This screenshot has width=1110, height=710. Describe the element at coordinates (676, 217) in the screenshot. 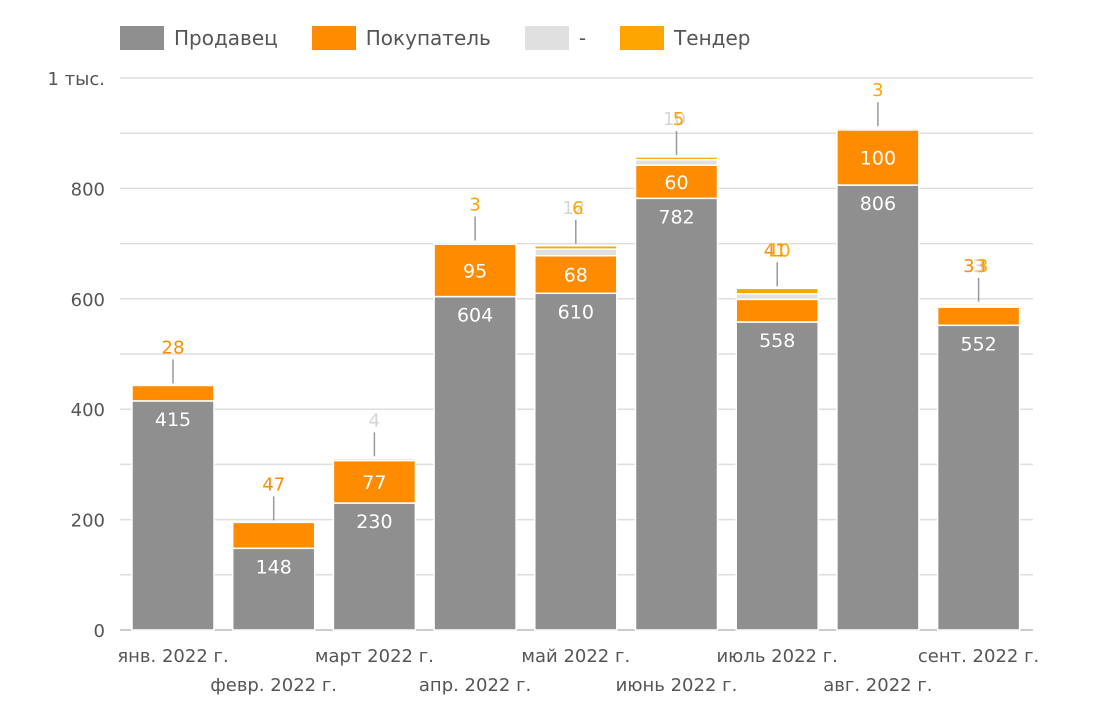

I see `data-label-seller: 782` at that location.